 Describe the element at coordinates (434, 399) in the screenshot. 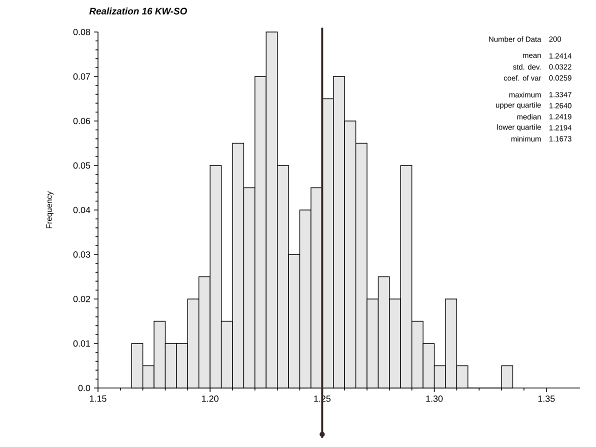

I see `x-tick-label: 1.30` at that location.